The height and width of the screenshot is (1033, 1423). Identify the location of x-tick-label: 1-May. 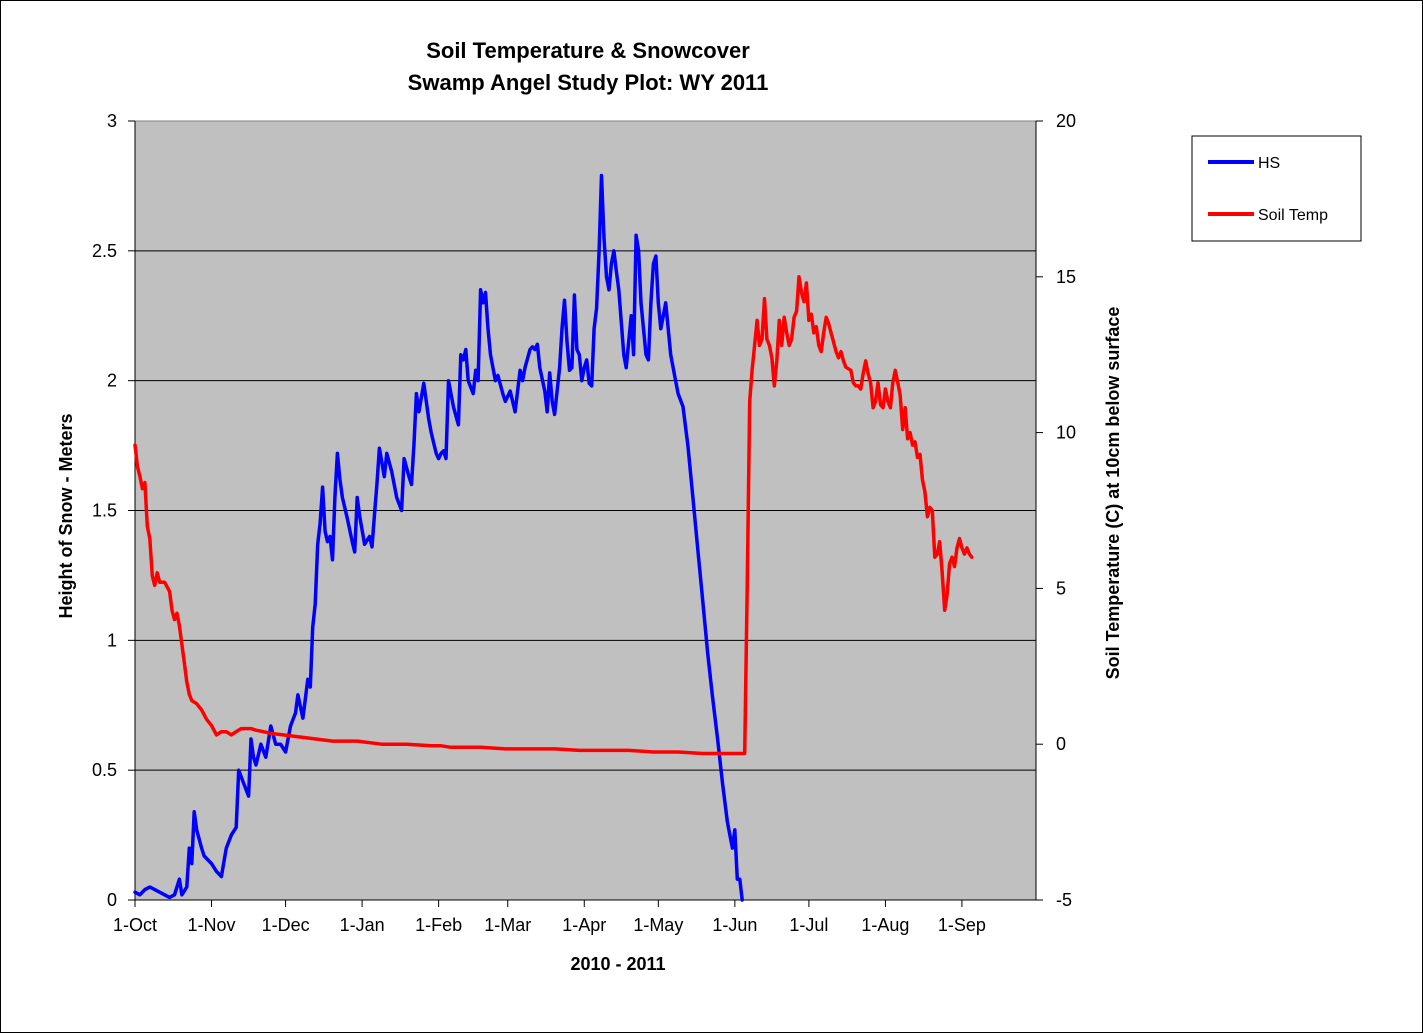
(658, 925).